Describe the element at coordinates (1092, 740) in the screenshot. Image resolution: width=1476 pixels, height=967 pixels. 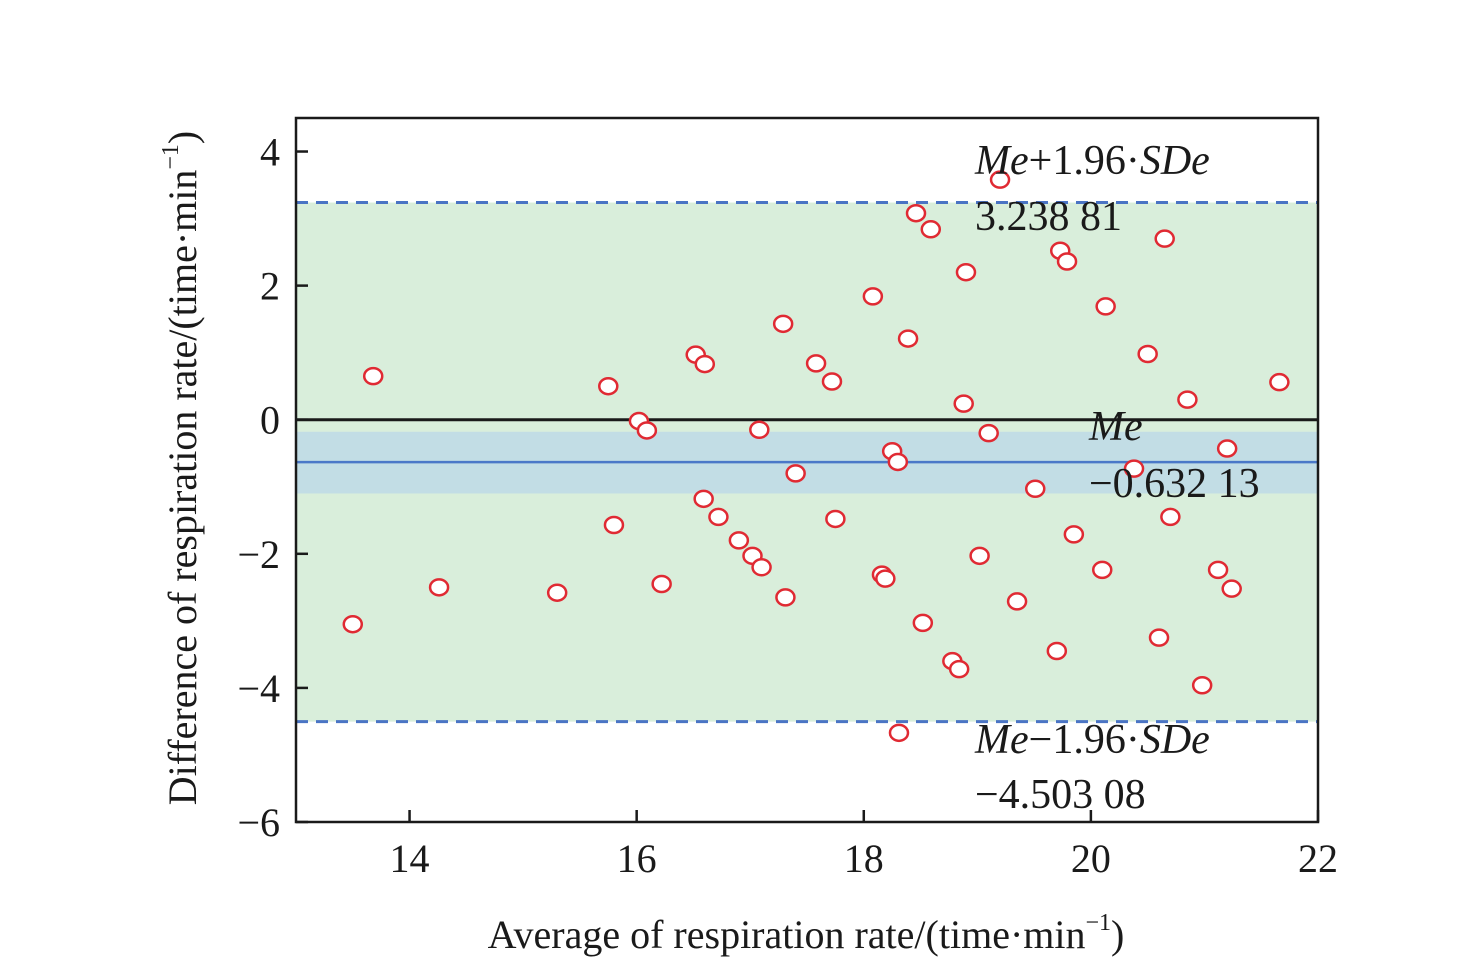
I see `lower-limit-label: Me−1.96·SDe` at that location.